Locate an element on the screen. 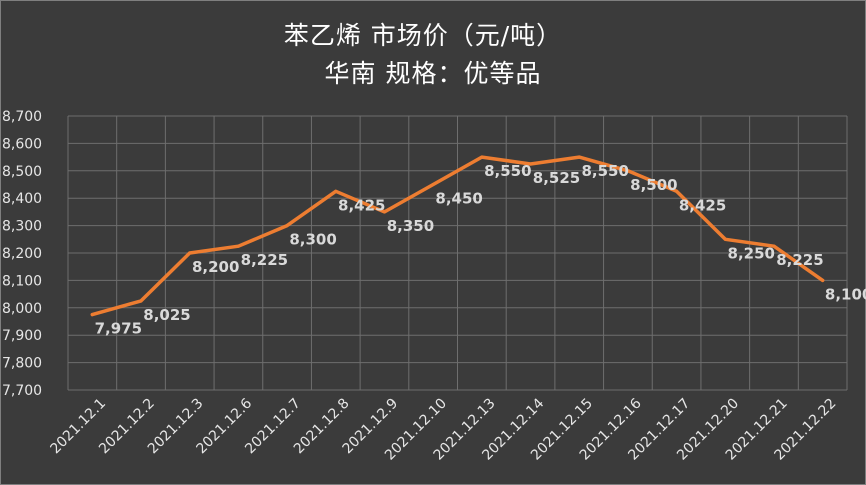 This screenshot has height=485, width=866. y-tick-label: 8,700 is located at coordinates (22, 117).